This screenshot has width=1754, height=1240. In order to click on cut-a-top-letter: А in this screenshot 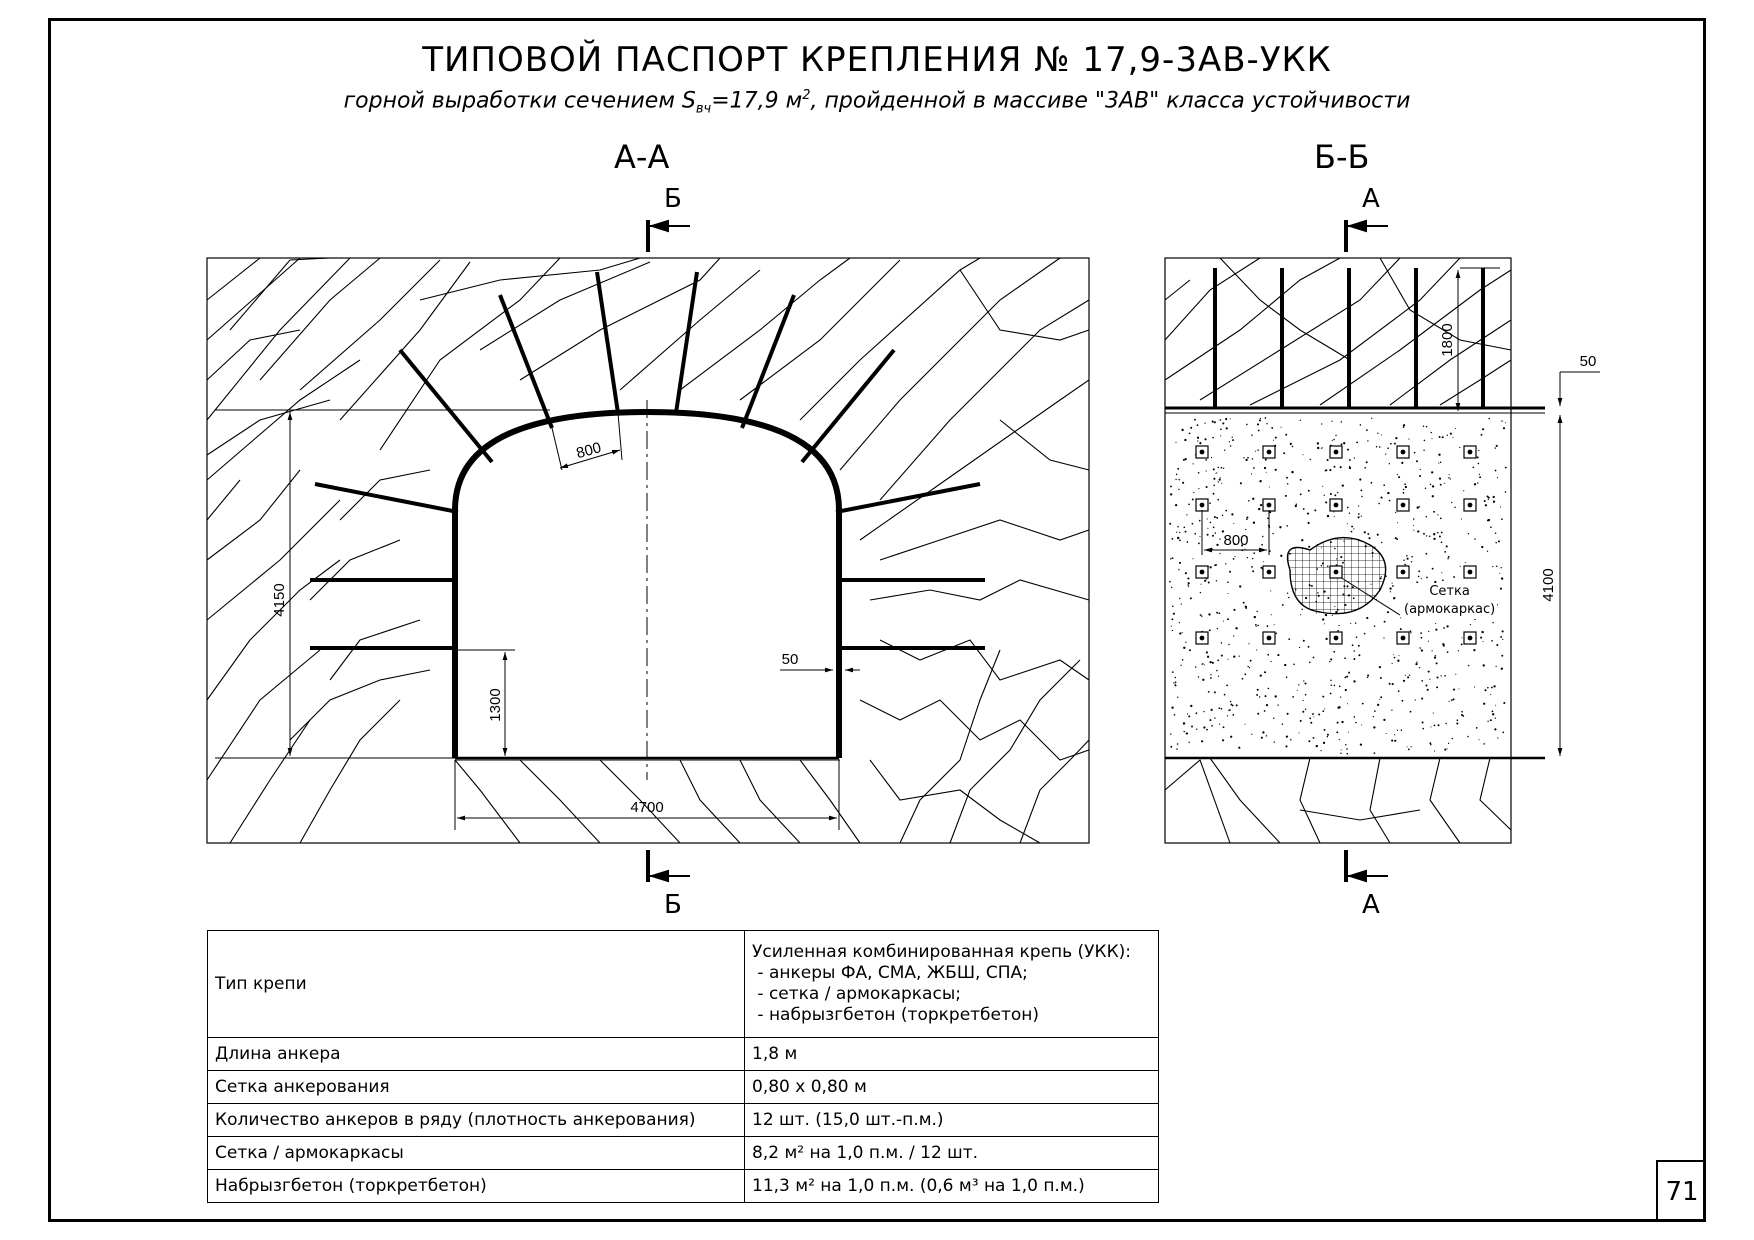, I will do `click(1371, 199)`.